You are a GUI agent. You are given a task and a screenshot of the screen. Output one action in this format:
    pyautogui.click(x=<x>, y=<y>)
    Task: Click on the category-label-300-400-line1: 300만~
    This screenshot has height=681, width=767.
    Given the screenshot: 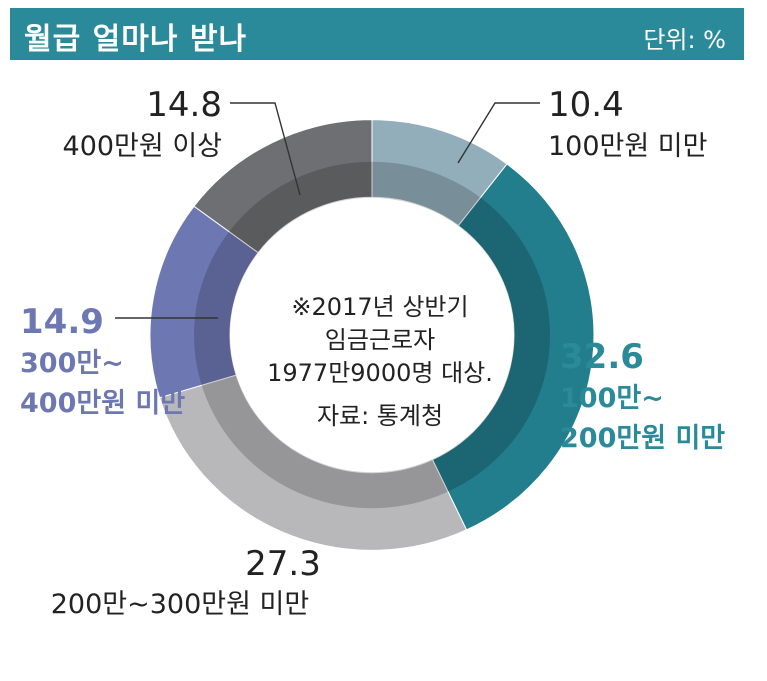 What is the action you would take?
    pyautogui.click(x=72, y=363)
    